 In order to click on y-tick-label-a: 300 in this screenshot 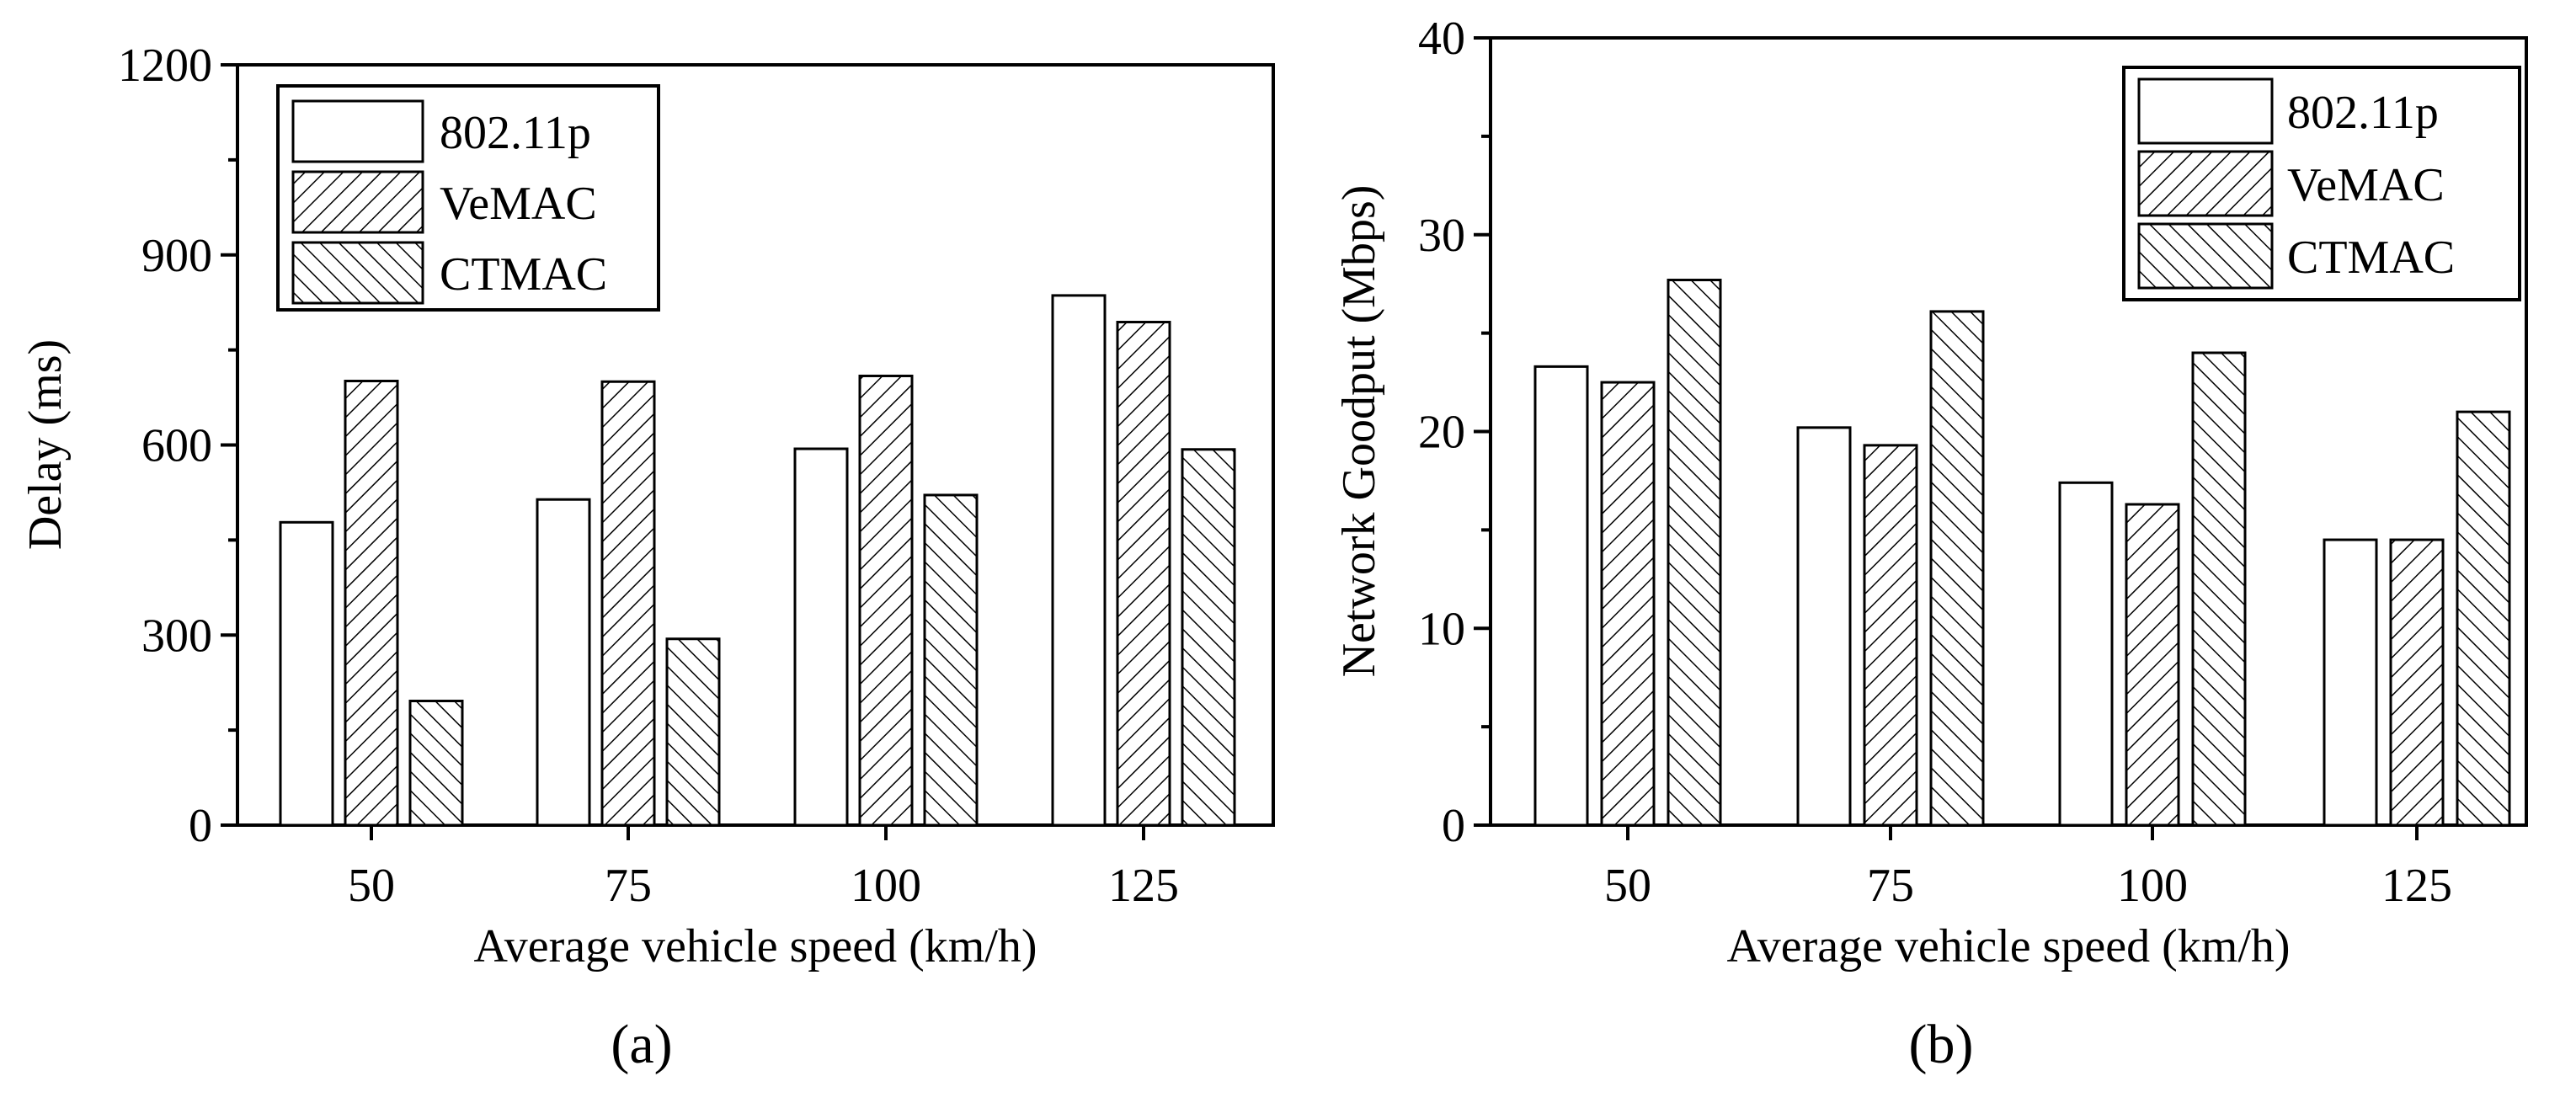, I will do `click(176, 636)`.